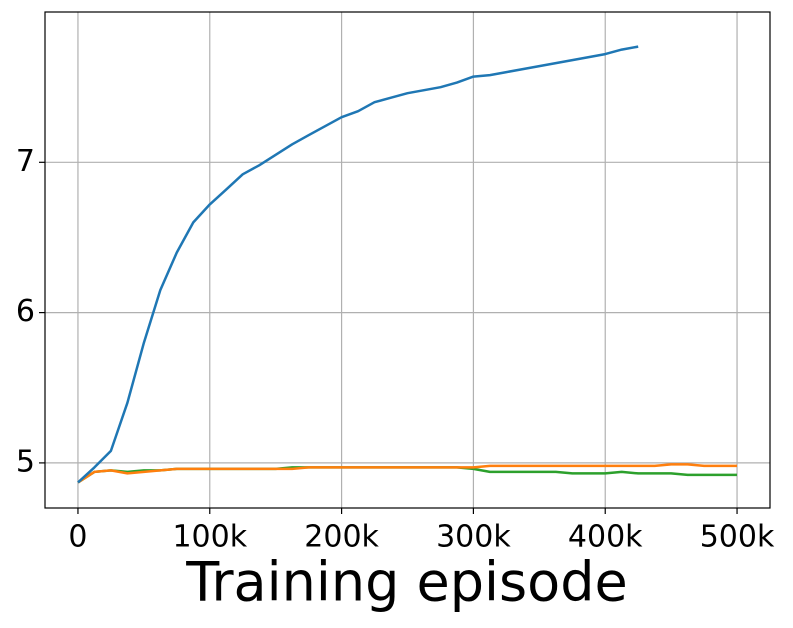  I want to click on x-axis-label: Training episode, so click(406, 582).